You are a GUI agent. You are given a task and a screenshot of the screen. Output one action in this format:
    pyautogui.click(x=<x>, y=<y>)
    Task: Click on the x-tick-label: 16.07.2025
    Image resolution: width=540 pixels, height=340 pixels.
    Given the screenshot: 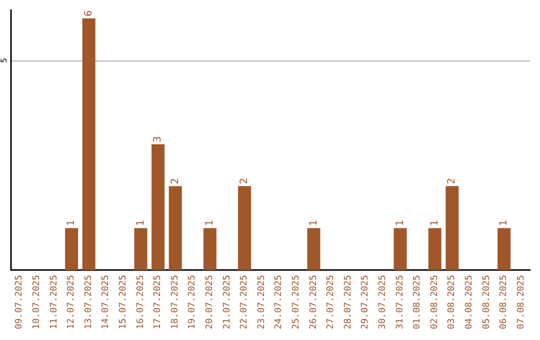 What is the action you would take?
    pyautogui.click(x=141, y=302)
    